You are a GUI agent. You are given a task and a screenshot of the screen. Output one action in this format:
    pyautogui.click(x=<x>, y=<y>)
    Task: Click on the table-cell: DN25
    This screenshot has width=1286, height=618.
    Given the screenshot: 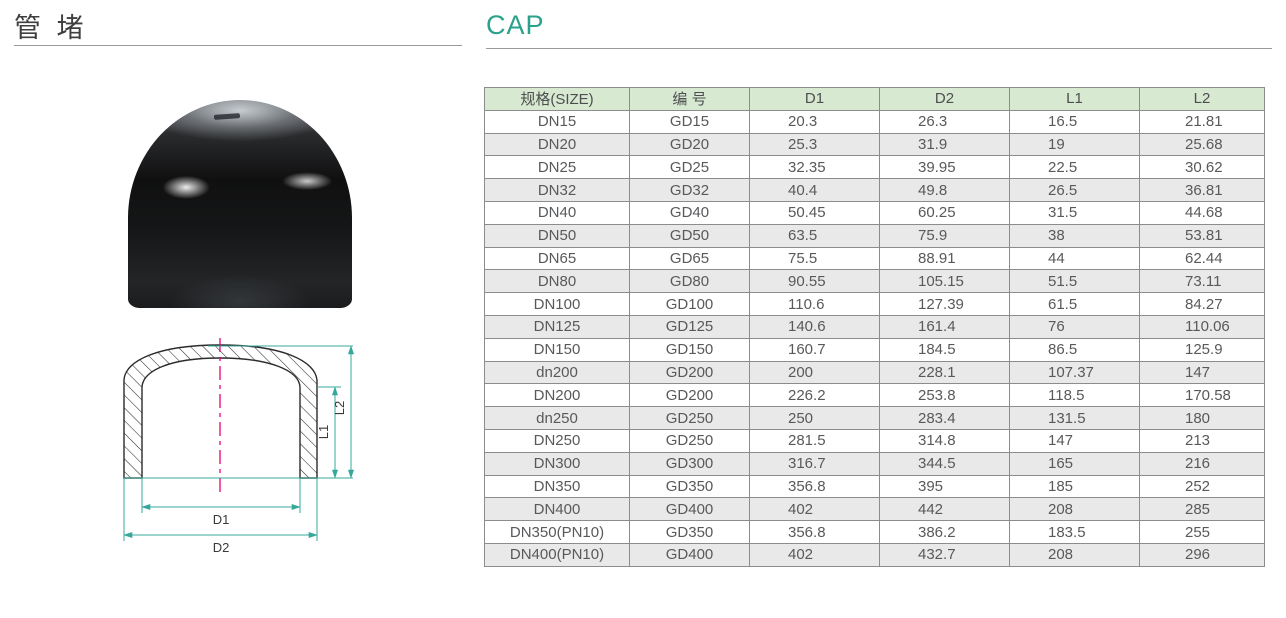 What is the action you would take?
    pyautogui.click(x=557, y=167)
    